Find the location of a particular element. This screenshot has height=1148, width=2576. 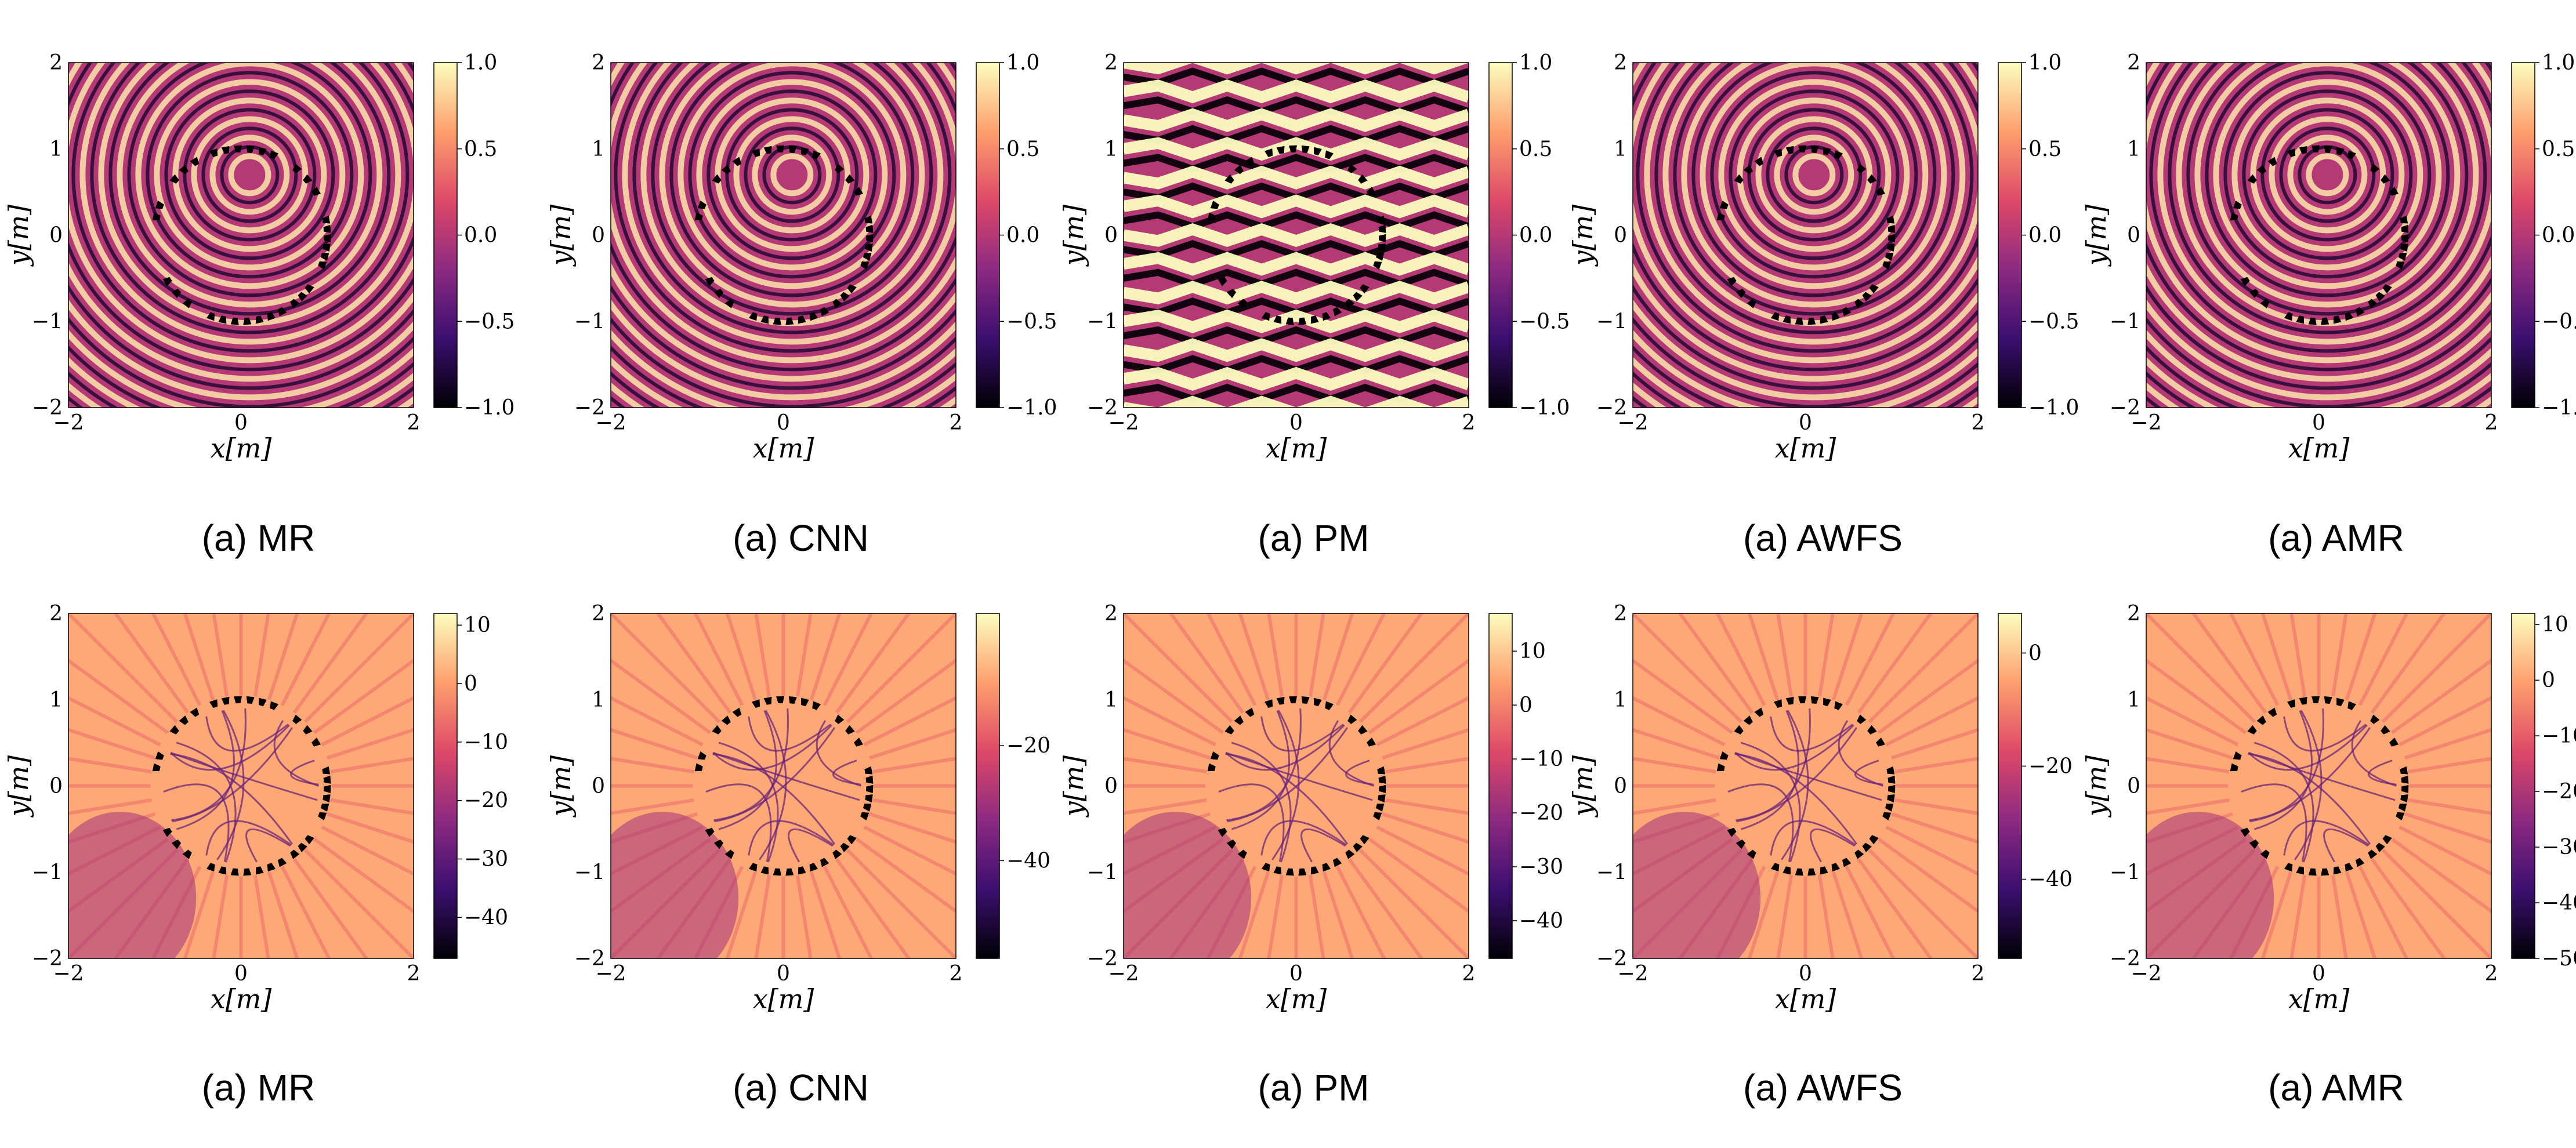

colorbar-tick-label: 1.0 is located at coordinates (1023, 63).